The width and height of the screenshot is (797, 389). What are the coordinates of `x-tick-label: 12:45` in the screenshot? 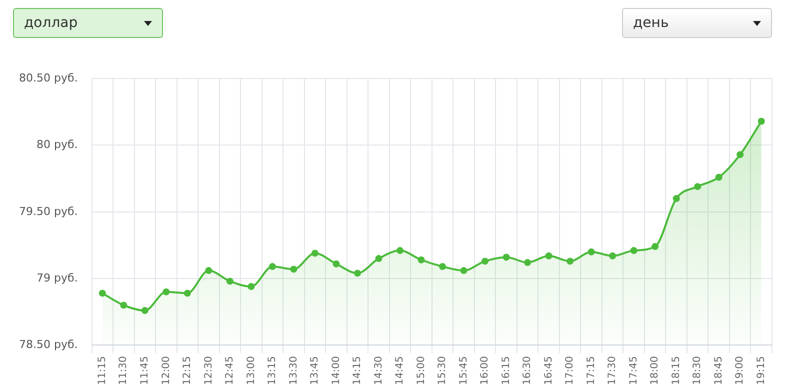 It's located at (230, 371).